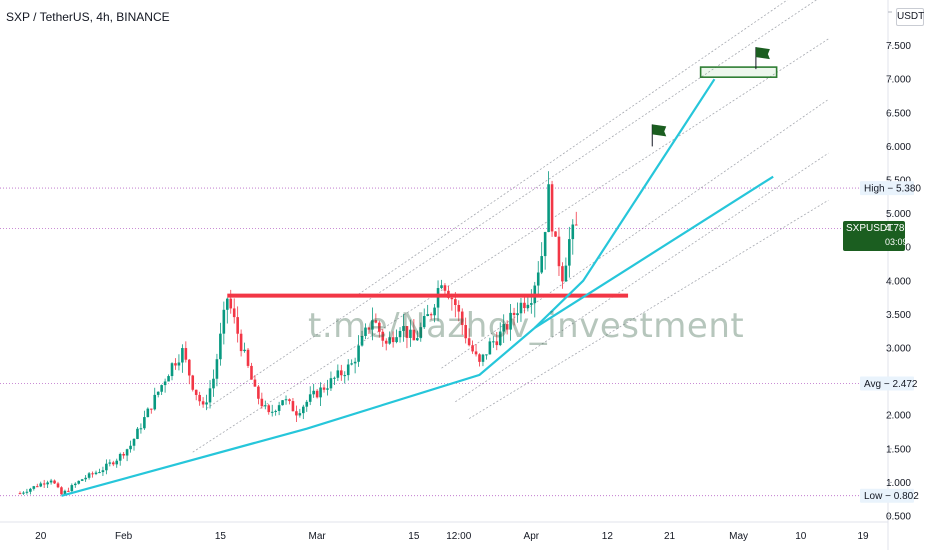 The width and height of the screenshot is (932, 550). What do you see at coordinates (414, 536) in the screenshot?
I see `x-tick-label: 15` at bounding box center [414, 536].